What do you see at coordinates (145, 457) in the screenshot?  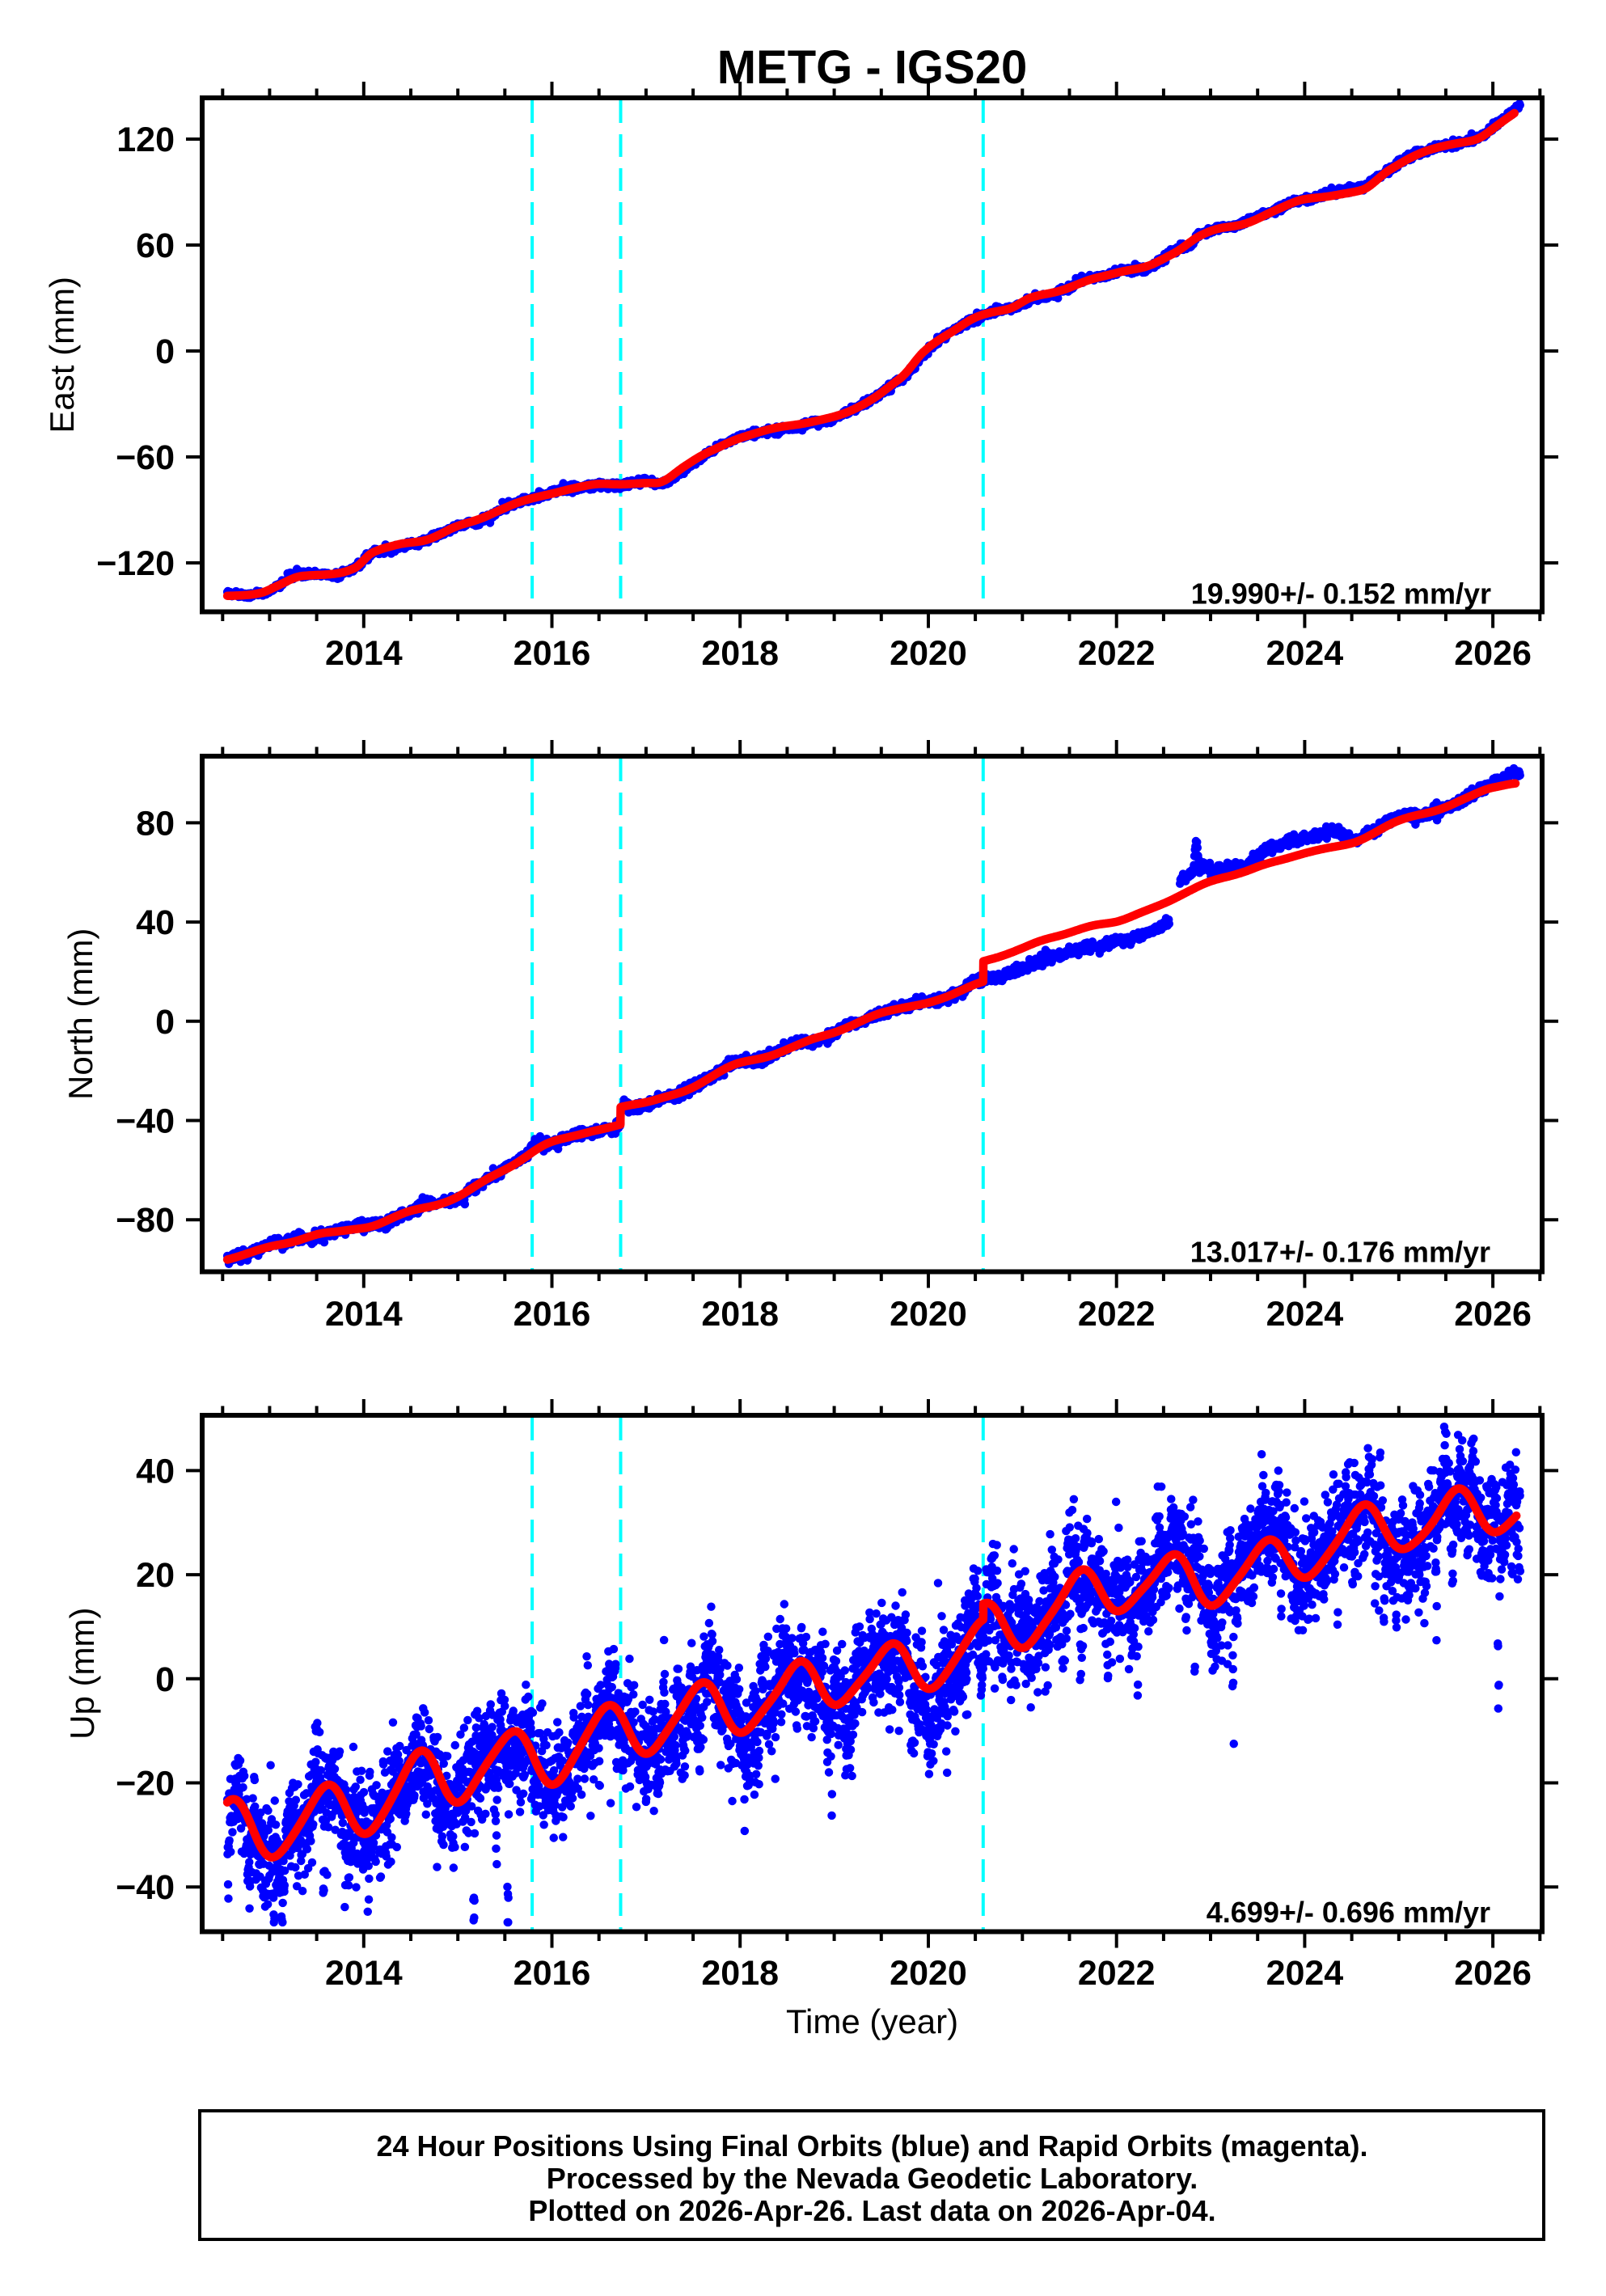 I see `svg-text: −60` at bounding box center [145, 457].